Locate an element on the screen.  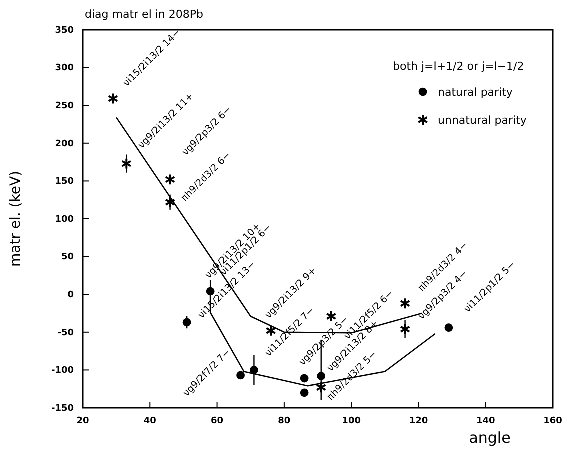
y-tick-label: 100 is located at coordinates (64, 219).